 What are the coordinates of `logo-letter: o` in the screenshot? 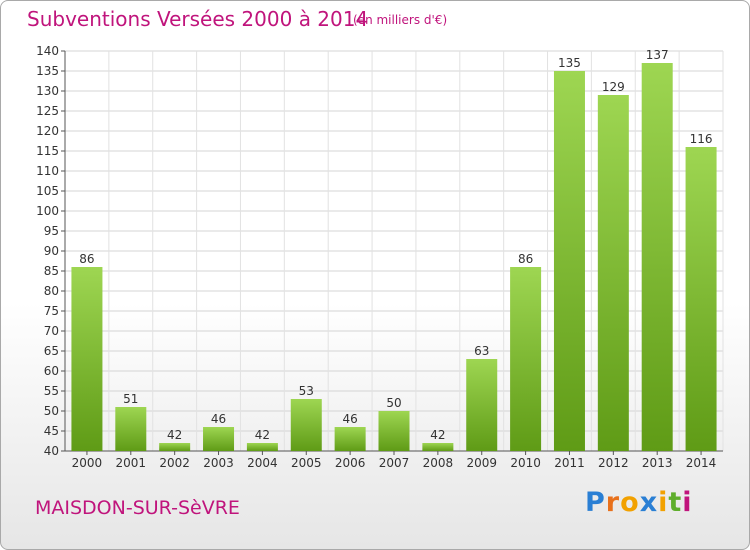 It's located at (630, 502).